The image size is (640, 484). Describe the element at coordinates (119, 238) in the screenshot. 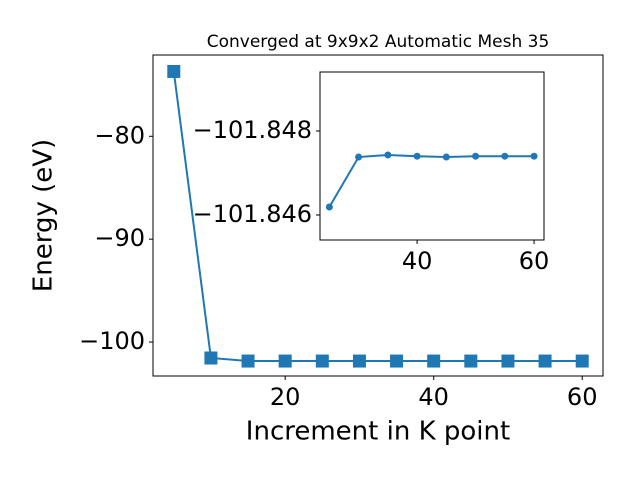

I see `y-tick-label: −90` at that location.